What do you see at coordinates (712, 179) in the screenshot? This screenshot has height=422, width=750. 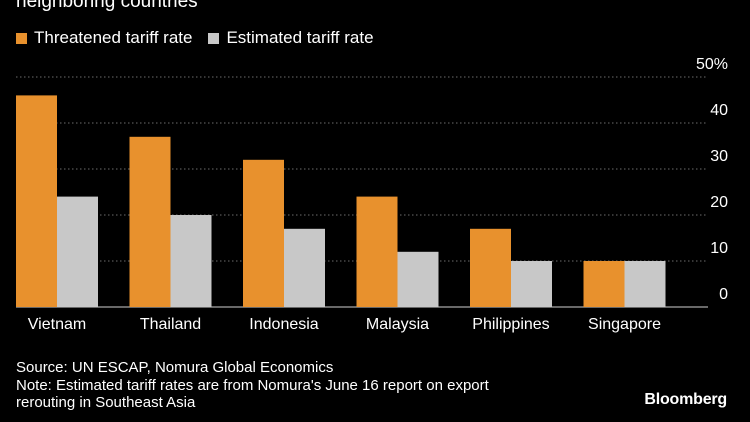 I see `y-axis-ticks: 0 10 20 30 40 50%` at bounding box center [712, 179].